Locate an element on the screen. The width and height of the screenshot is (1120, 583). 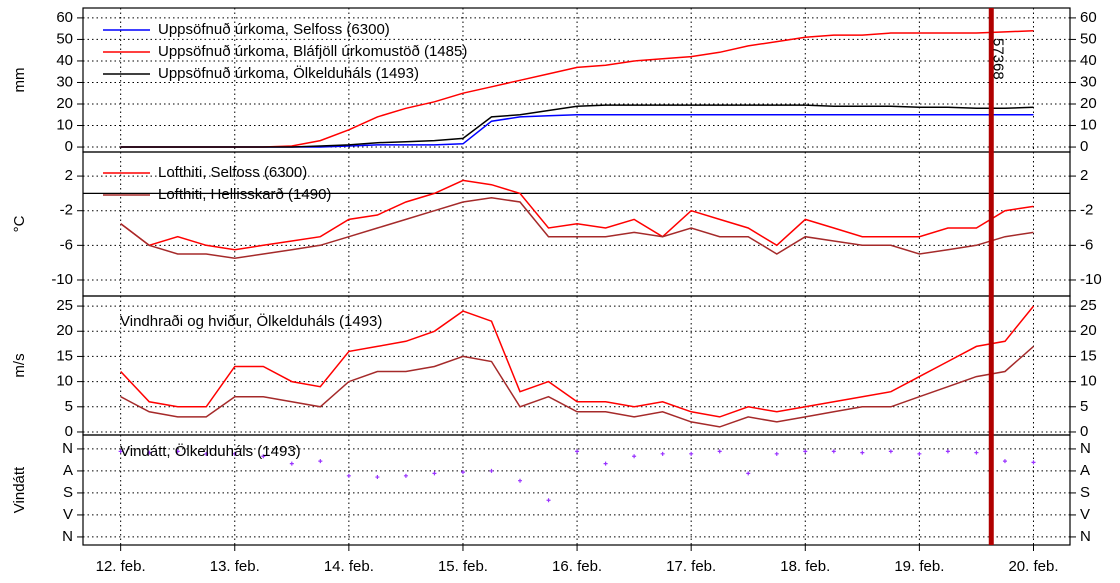
y-tick-label-right: 30 is located at coordinates (1088, 81).